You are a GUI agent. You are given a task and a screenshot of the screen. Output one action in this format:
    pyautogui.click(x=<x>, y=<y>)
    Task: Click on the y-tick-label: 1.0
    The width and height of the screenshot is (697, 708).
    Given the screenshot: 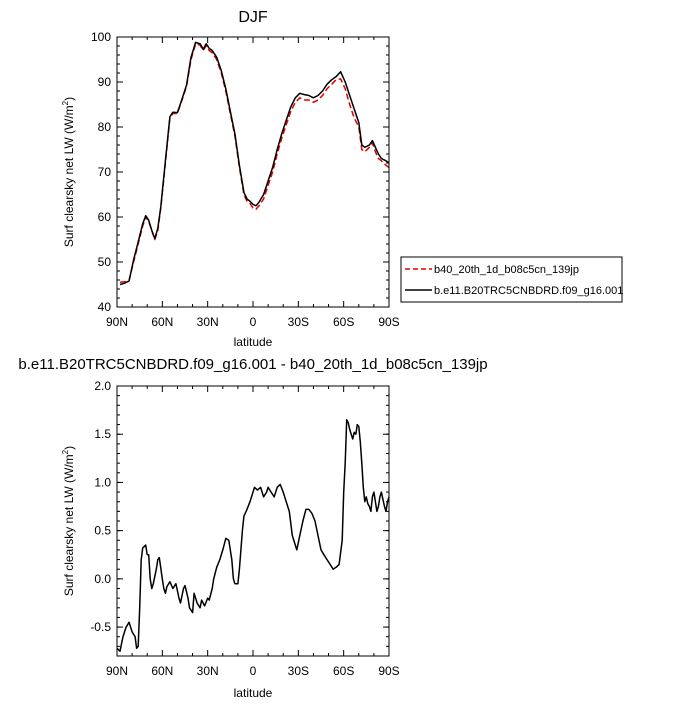 What is the action you would take?
    pyautogui.click(x=102, y=482)
    